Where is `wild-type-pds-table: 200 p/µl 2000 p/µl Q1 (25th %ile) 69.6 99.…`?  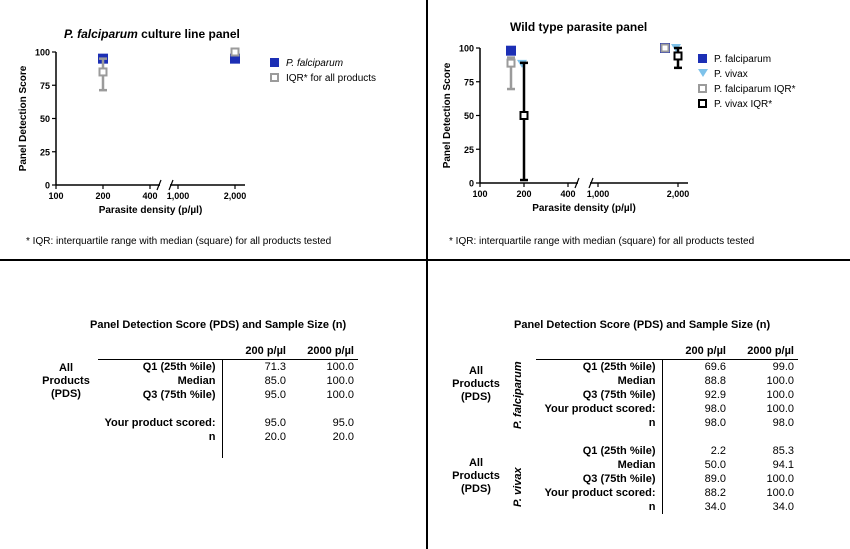
wild-type-pds-table: 200 p/µl 2000 p/µl Q1 (25th %ile) 69.6 99.… is located at coordinates (667, 428).